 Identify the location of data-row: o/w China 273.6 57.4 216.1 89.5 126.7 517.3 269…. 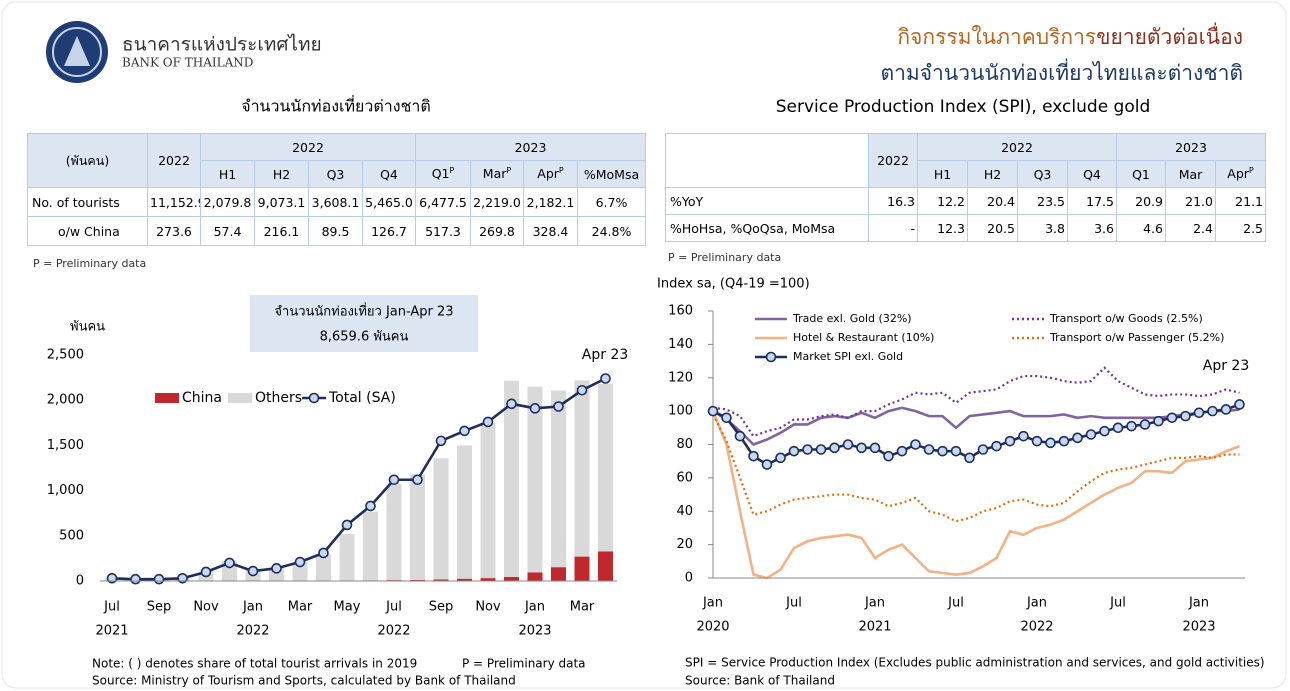
(336, 231).